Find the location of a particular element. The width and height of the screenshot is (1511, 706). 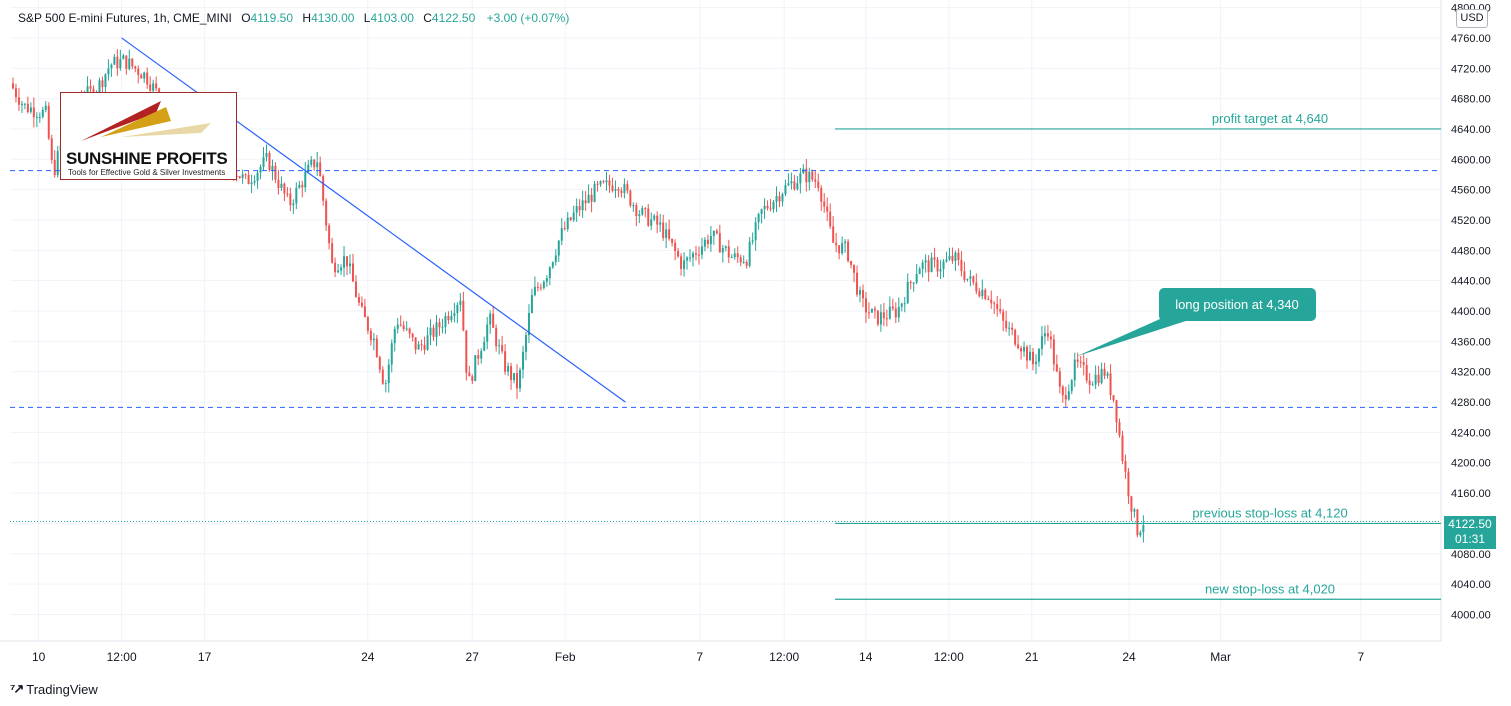

y-tick-label: 4520.00 is located at coordinates (1471, 221).